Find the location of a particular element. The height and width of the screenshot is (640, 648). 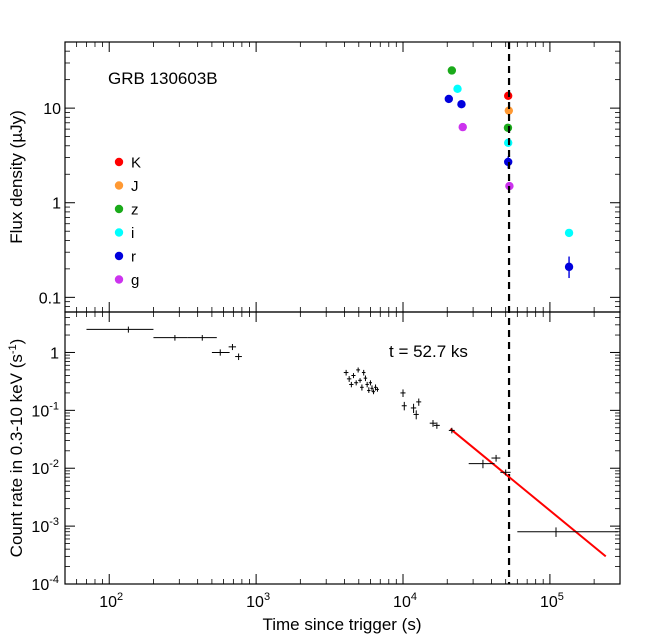

legend-marker-r is located at coordinates (119, 256).